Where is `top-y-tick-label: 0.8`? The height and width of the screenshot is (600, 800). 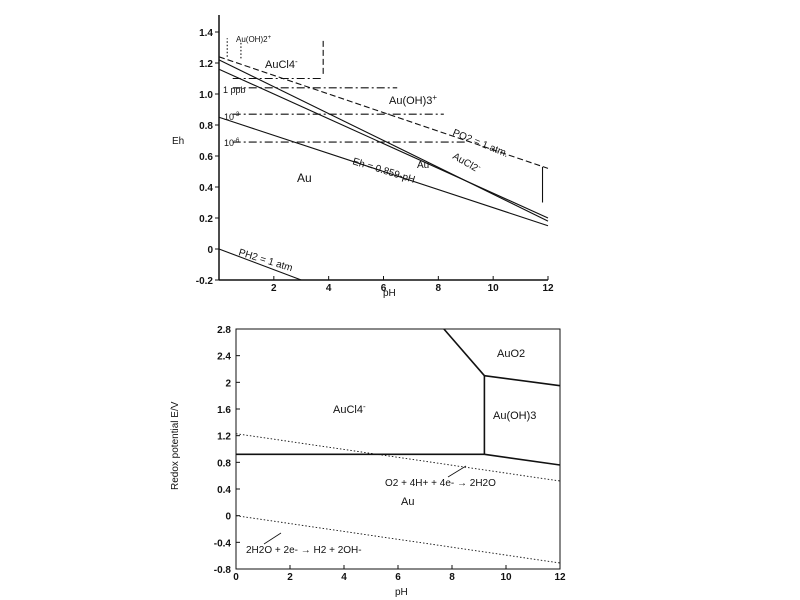
top-y-tick-label: 0.8 is located at coordinates (206, 126).